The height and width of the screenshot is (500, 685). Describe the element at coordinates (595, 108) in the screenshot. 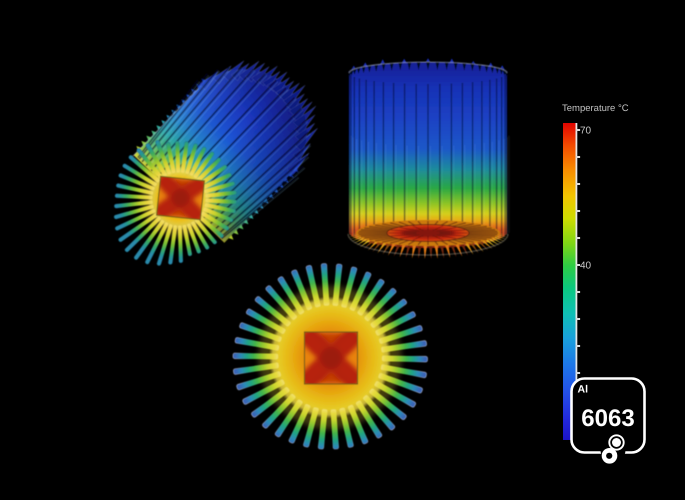

I see `svg-text: Temperature °C` at that location.